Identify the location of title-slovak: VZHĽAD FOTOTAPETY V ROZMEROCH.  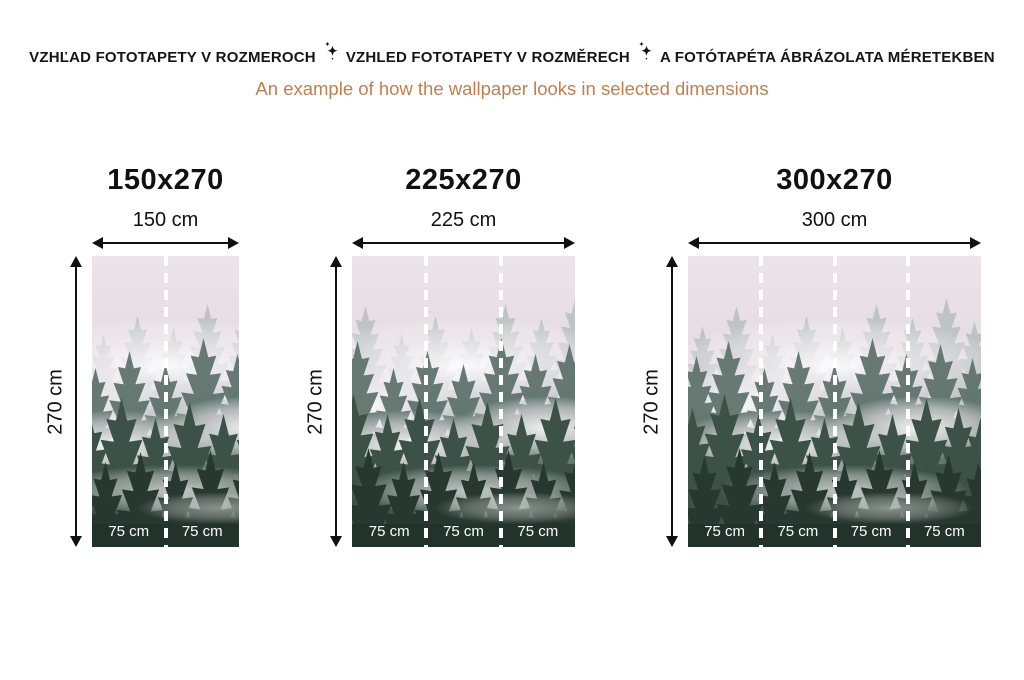
(172, 57).